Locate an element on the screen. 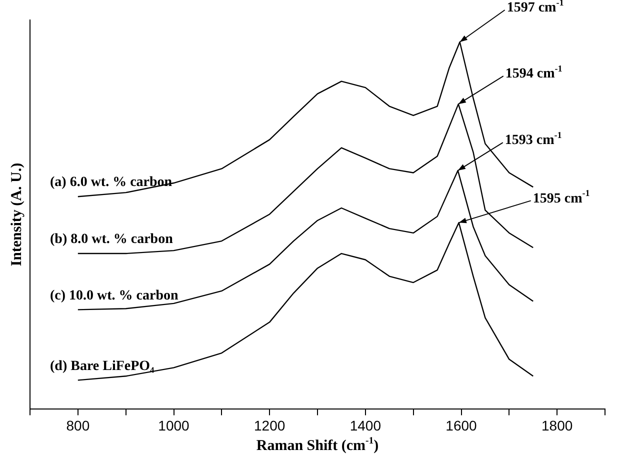 The image size is (633, 460). x-tick-label: 800 is located at coordinates (78, 425).